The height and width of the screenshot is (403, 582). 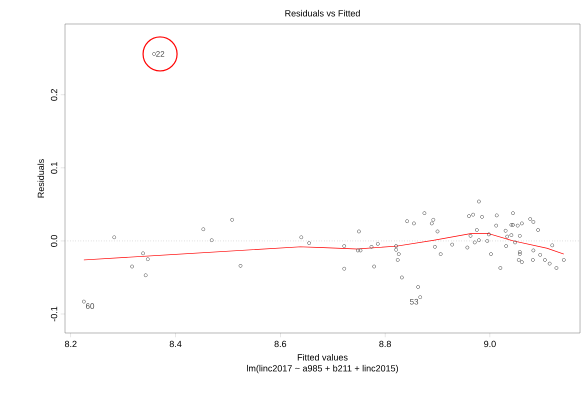 What do you see at coordinates (322, 13) in the screenshot?
I see `chart-title: Residuals vs Fitted` at bounding box center [322, 13].